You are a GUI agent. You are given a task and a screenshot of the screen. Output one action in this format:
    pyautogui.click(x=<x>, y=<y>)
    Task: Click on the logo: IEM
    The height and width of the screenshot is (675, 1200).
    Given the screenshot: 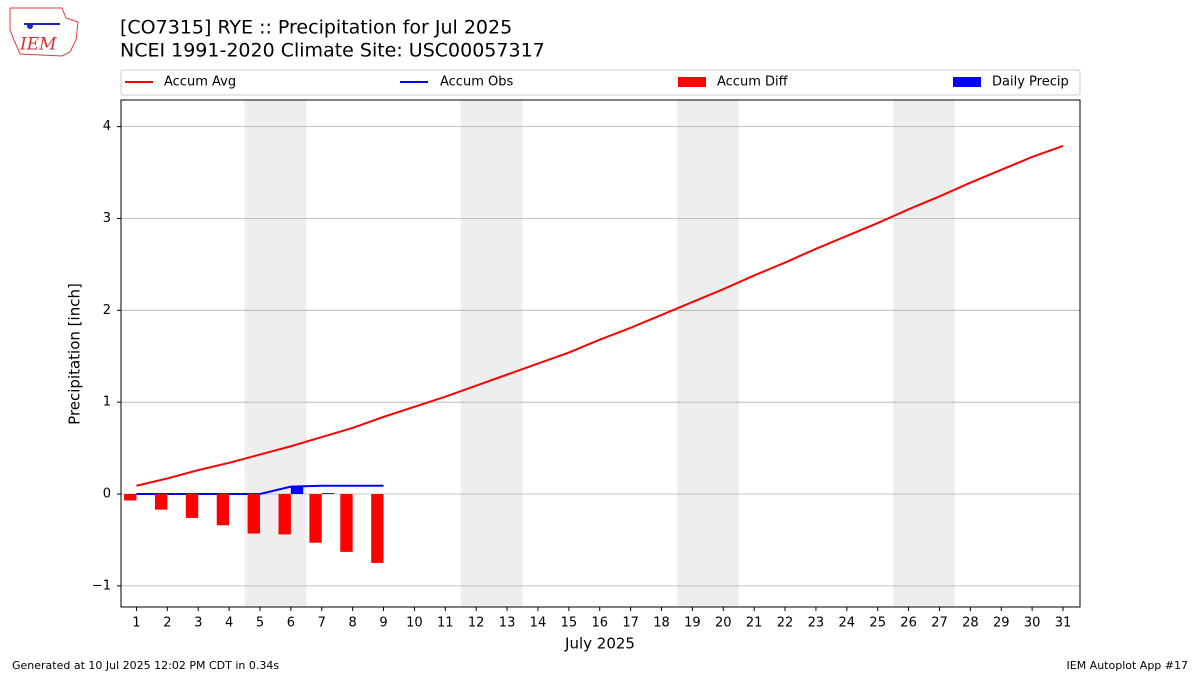 What is the action you would take?
    pyautogui.click(x=44, y=32)
    